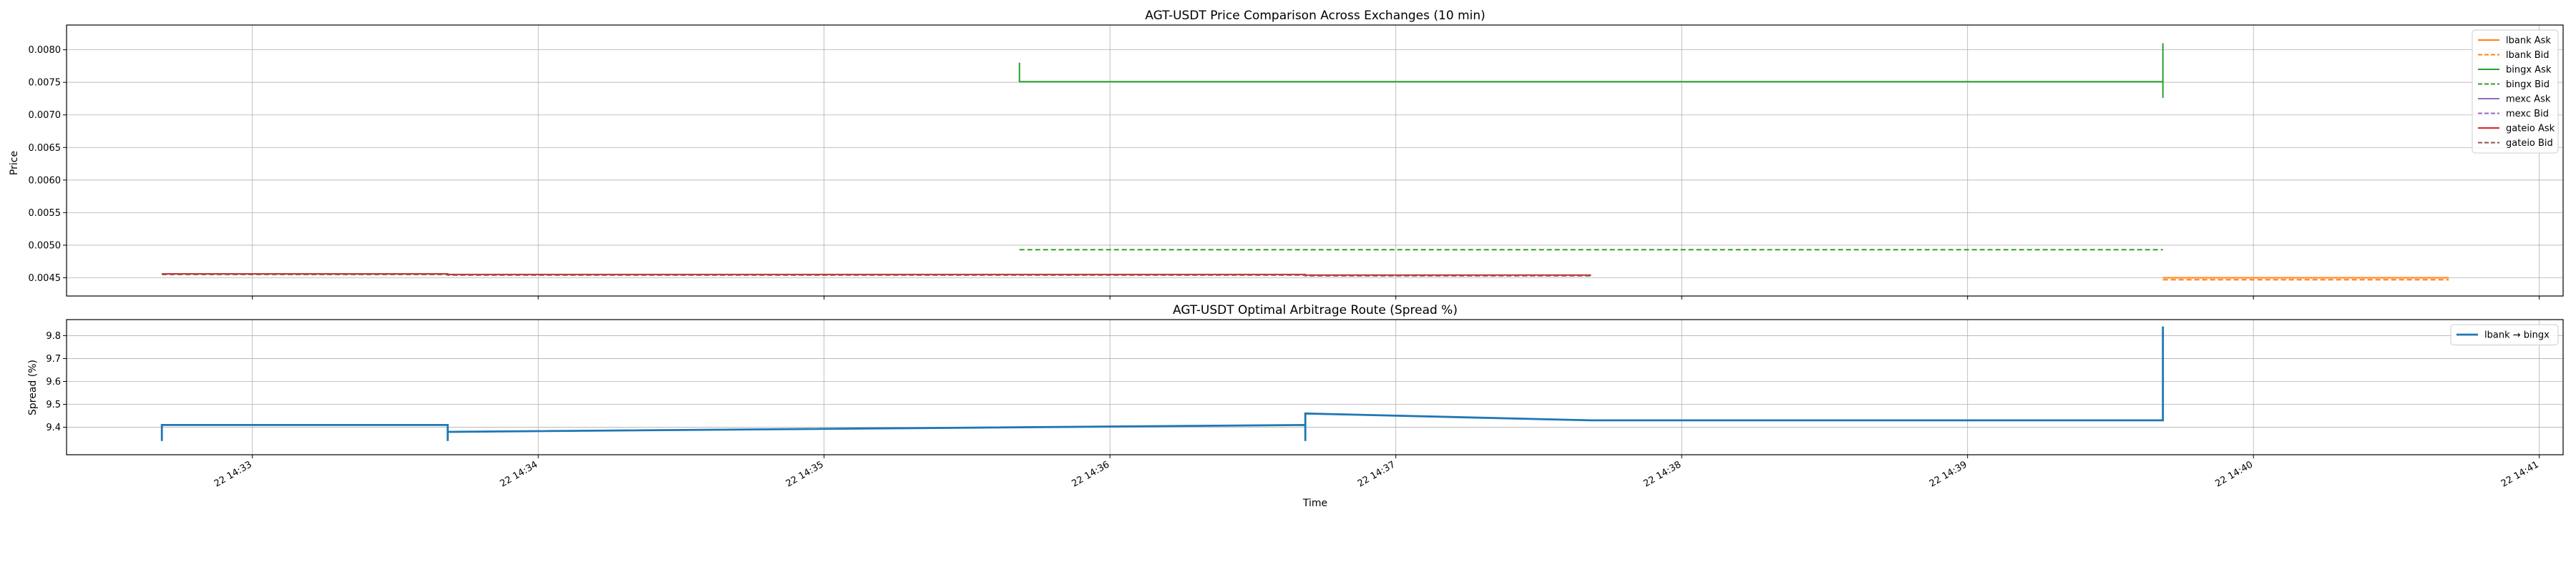  I want to click on legend-label: gateio Ask, so click(2530, 129).